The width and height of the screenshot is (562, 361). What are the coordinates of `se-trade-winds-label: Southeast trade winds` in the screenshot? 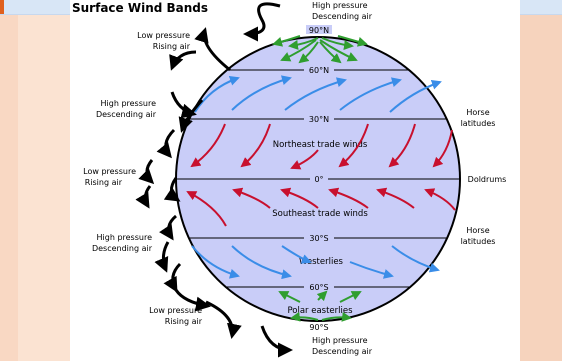 It's located at (320, 214).